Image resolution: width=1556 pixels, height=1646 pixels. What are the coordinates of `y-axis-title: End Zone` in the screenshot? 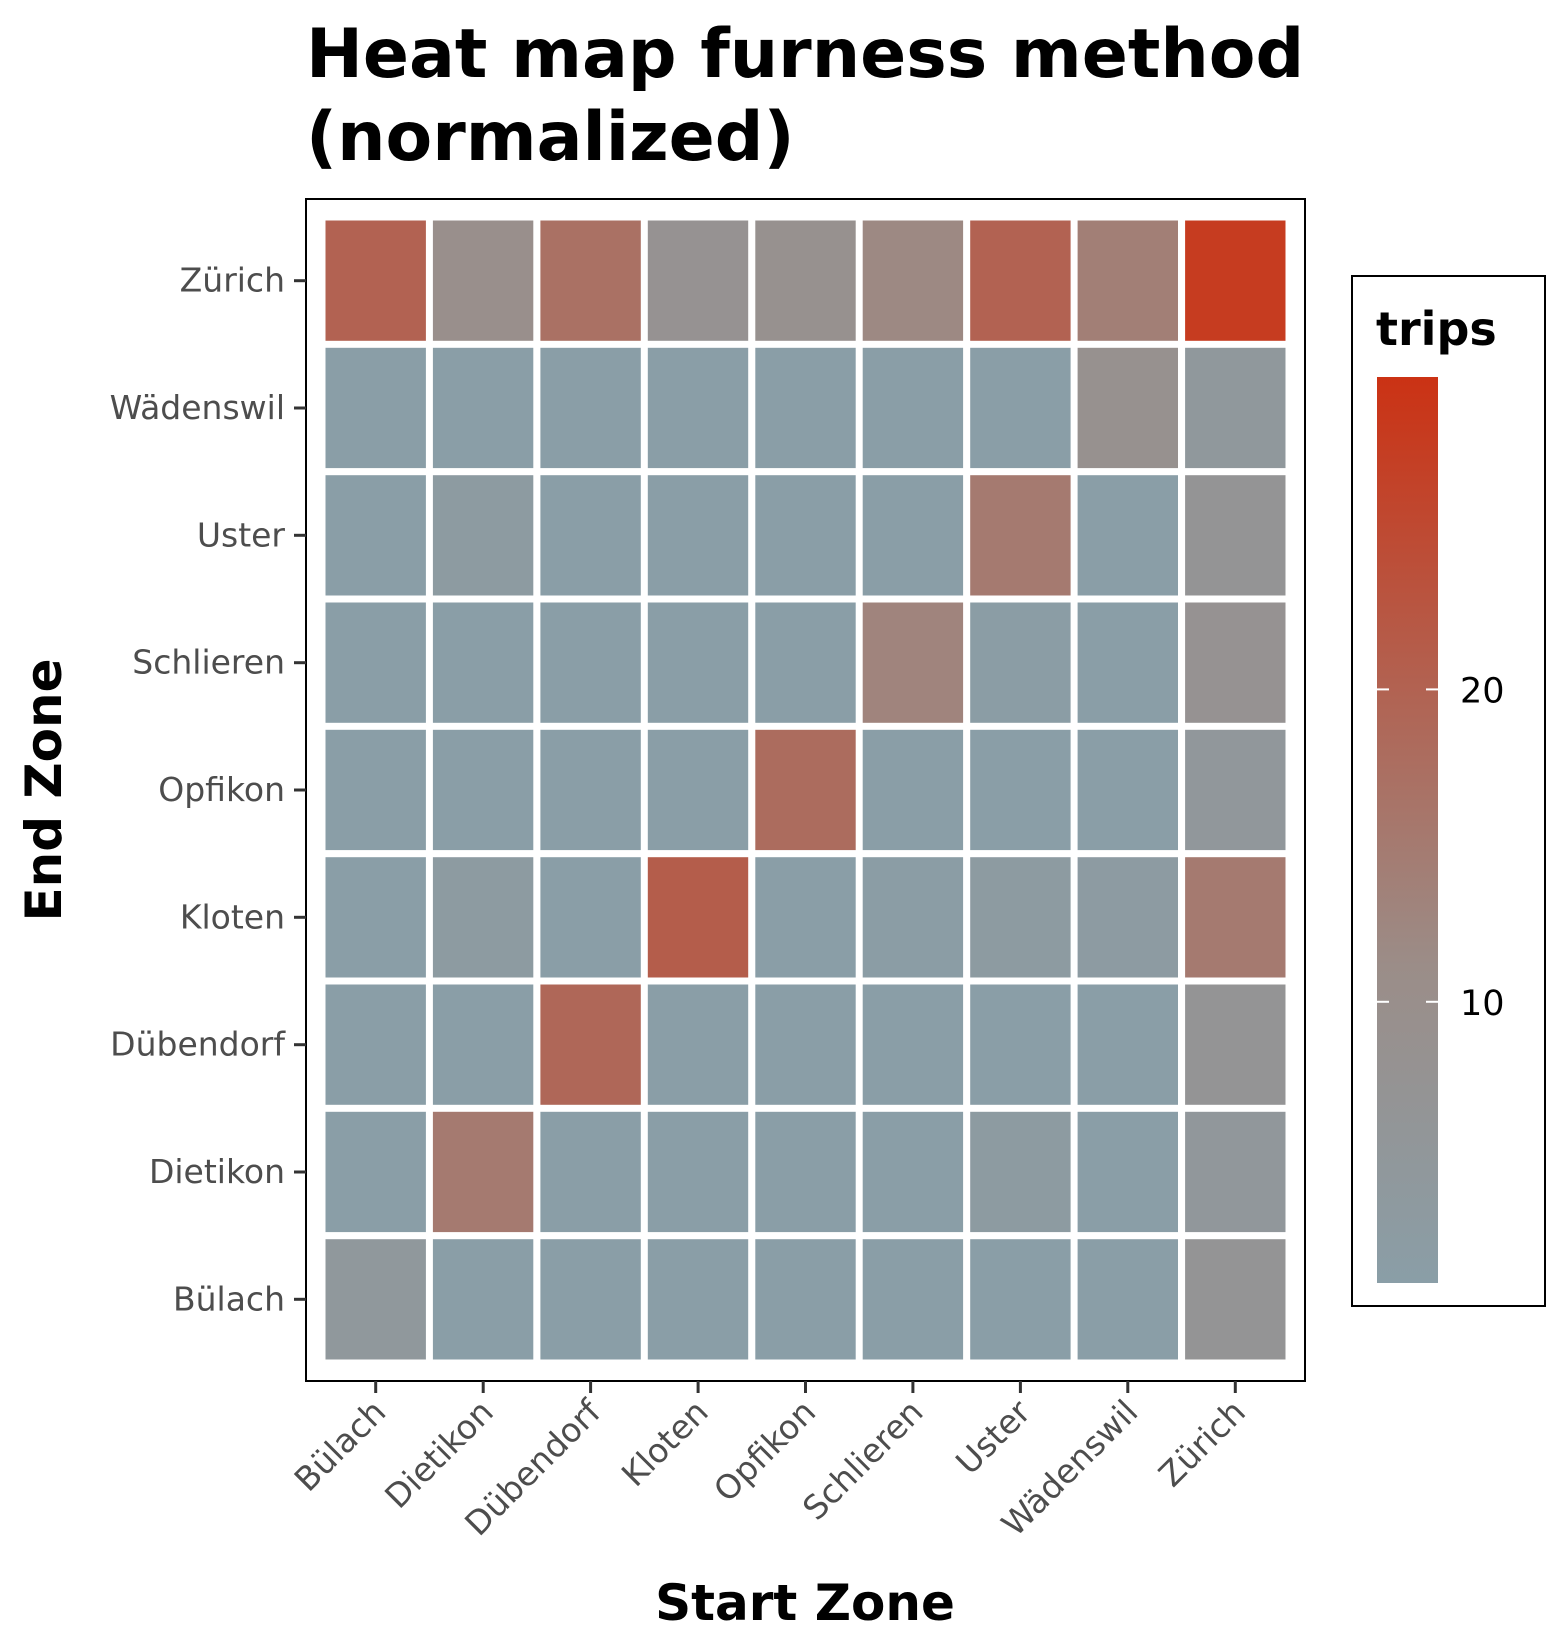 It's located at (44, 789).